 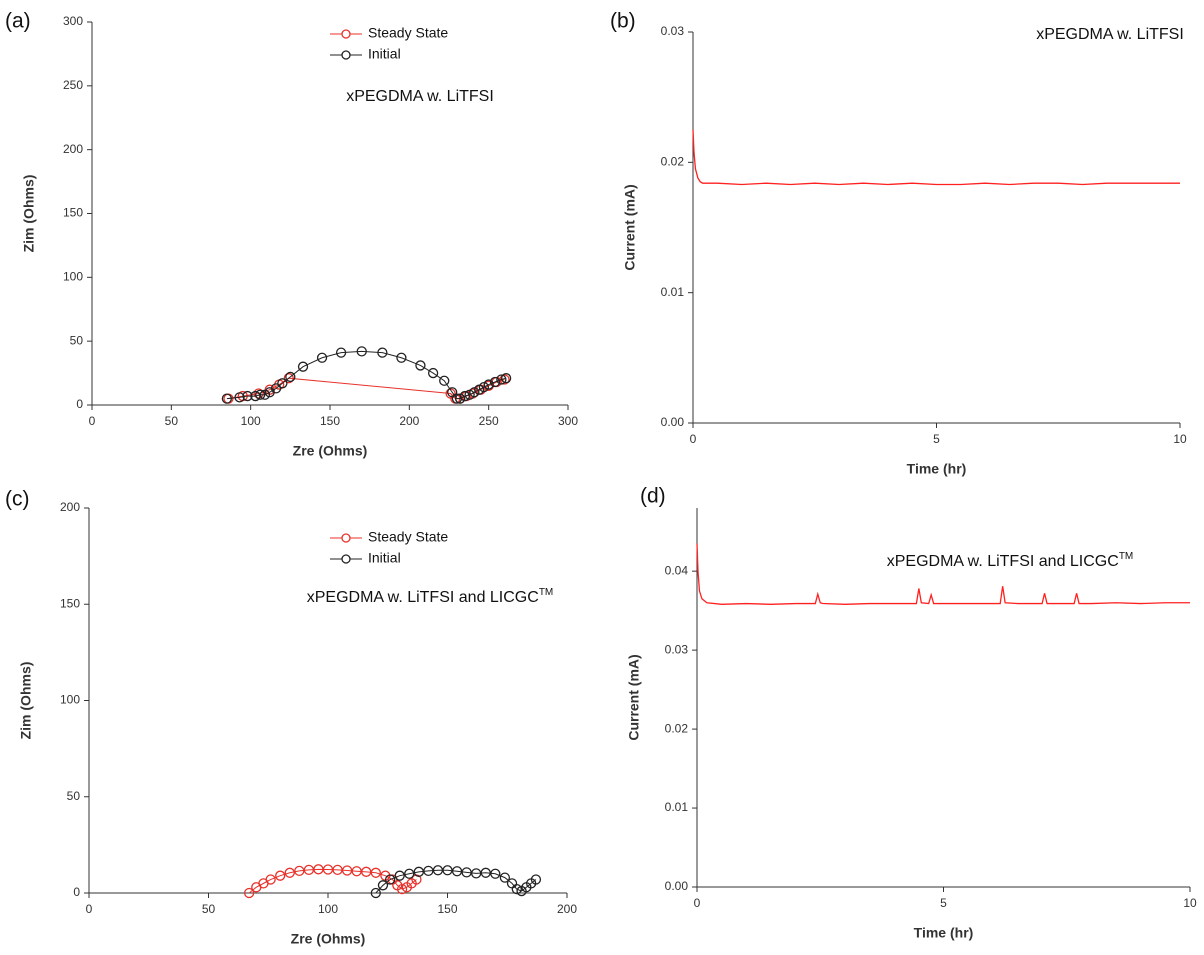 What do you see at coordinates (673, 162) in the screenshot?
I see `y-tick-label: 0.02` at bounding box center [673, 162].